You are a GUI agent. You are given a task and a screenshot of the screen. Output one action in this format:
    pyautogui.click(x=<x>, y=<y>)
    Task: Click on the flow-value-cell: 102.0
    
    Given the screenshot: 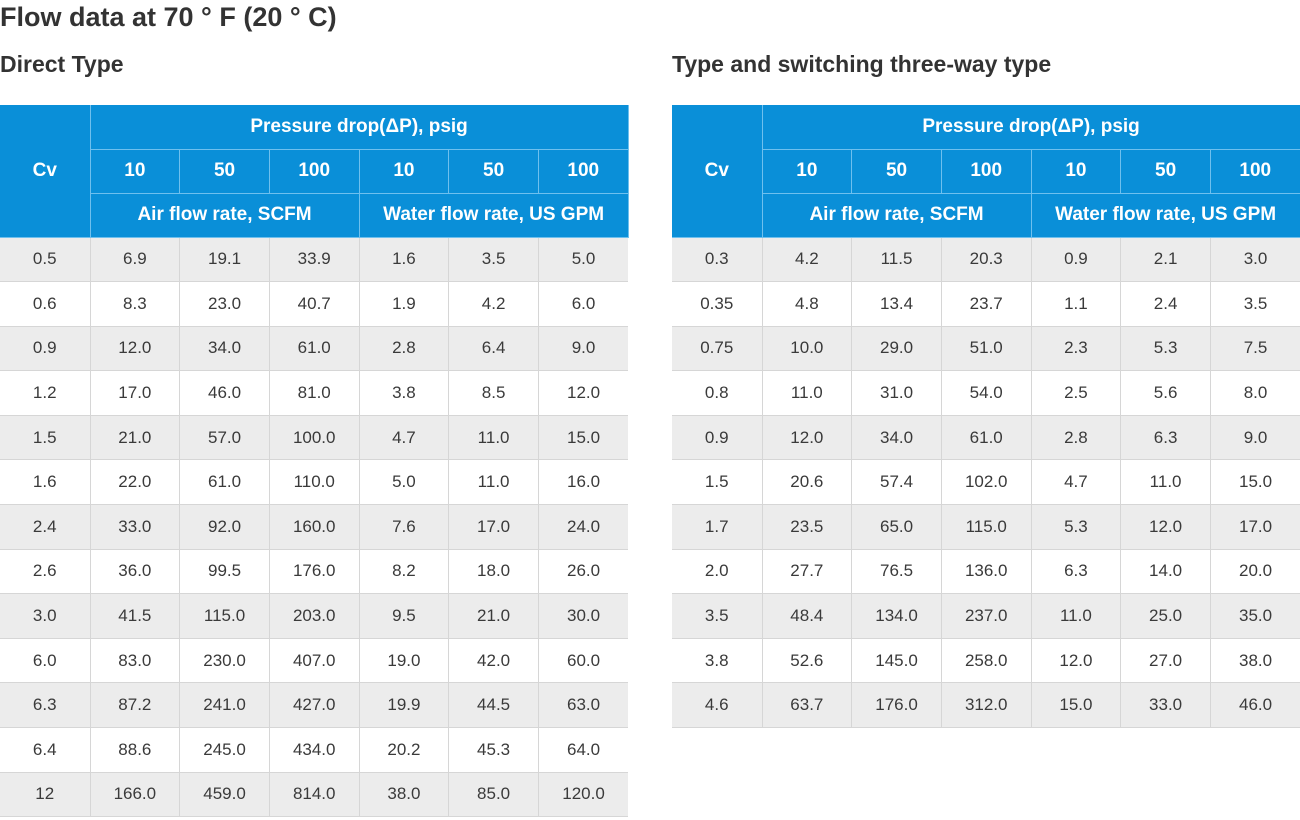 What is the action you would take?
    pyautogui.click(x=986, y=482)
    